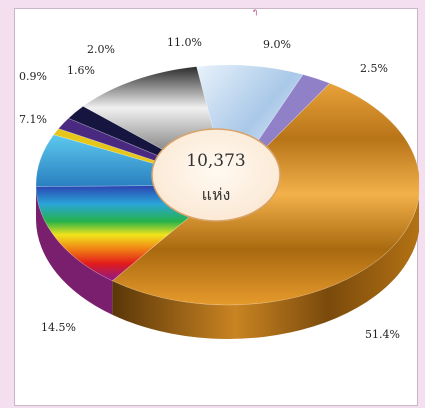 This screenshot has height=408, width=425. What do you see at coordinates (58, 327) in the screenshot?
I see `slice-label-1: 14.5%` at bounding box center [58, 327].